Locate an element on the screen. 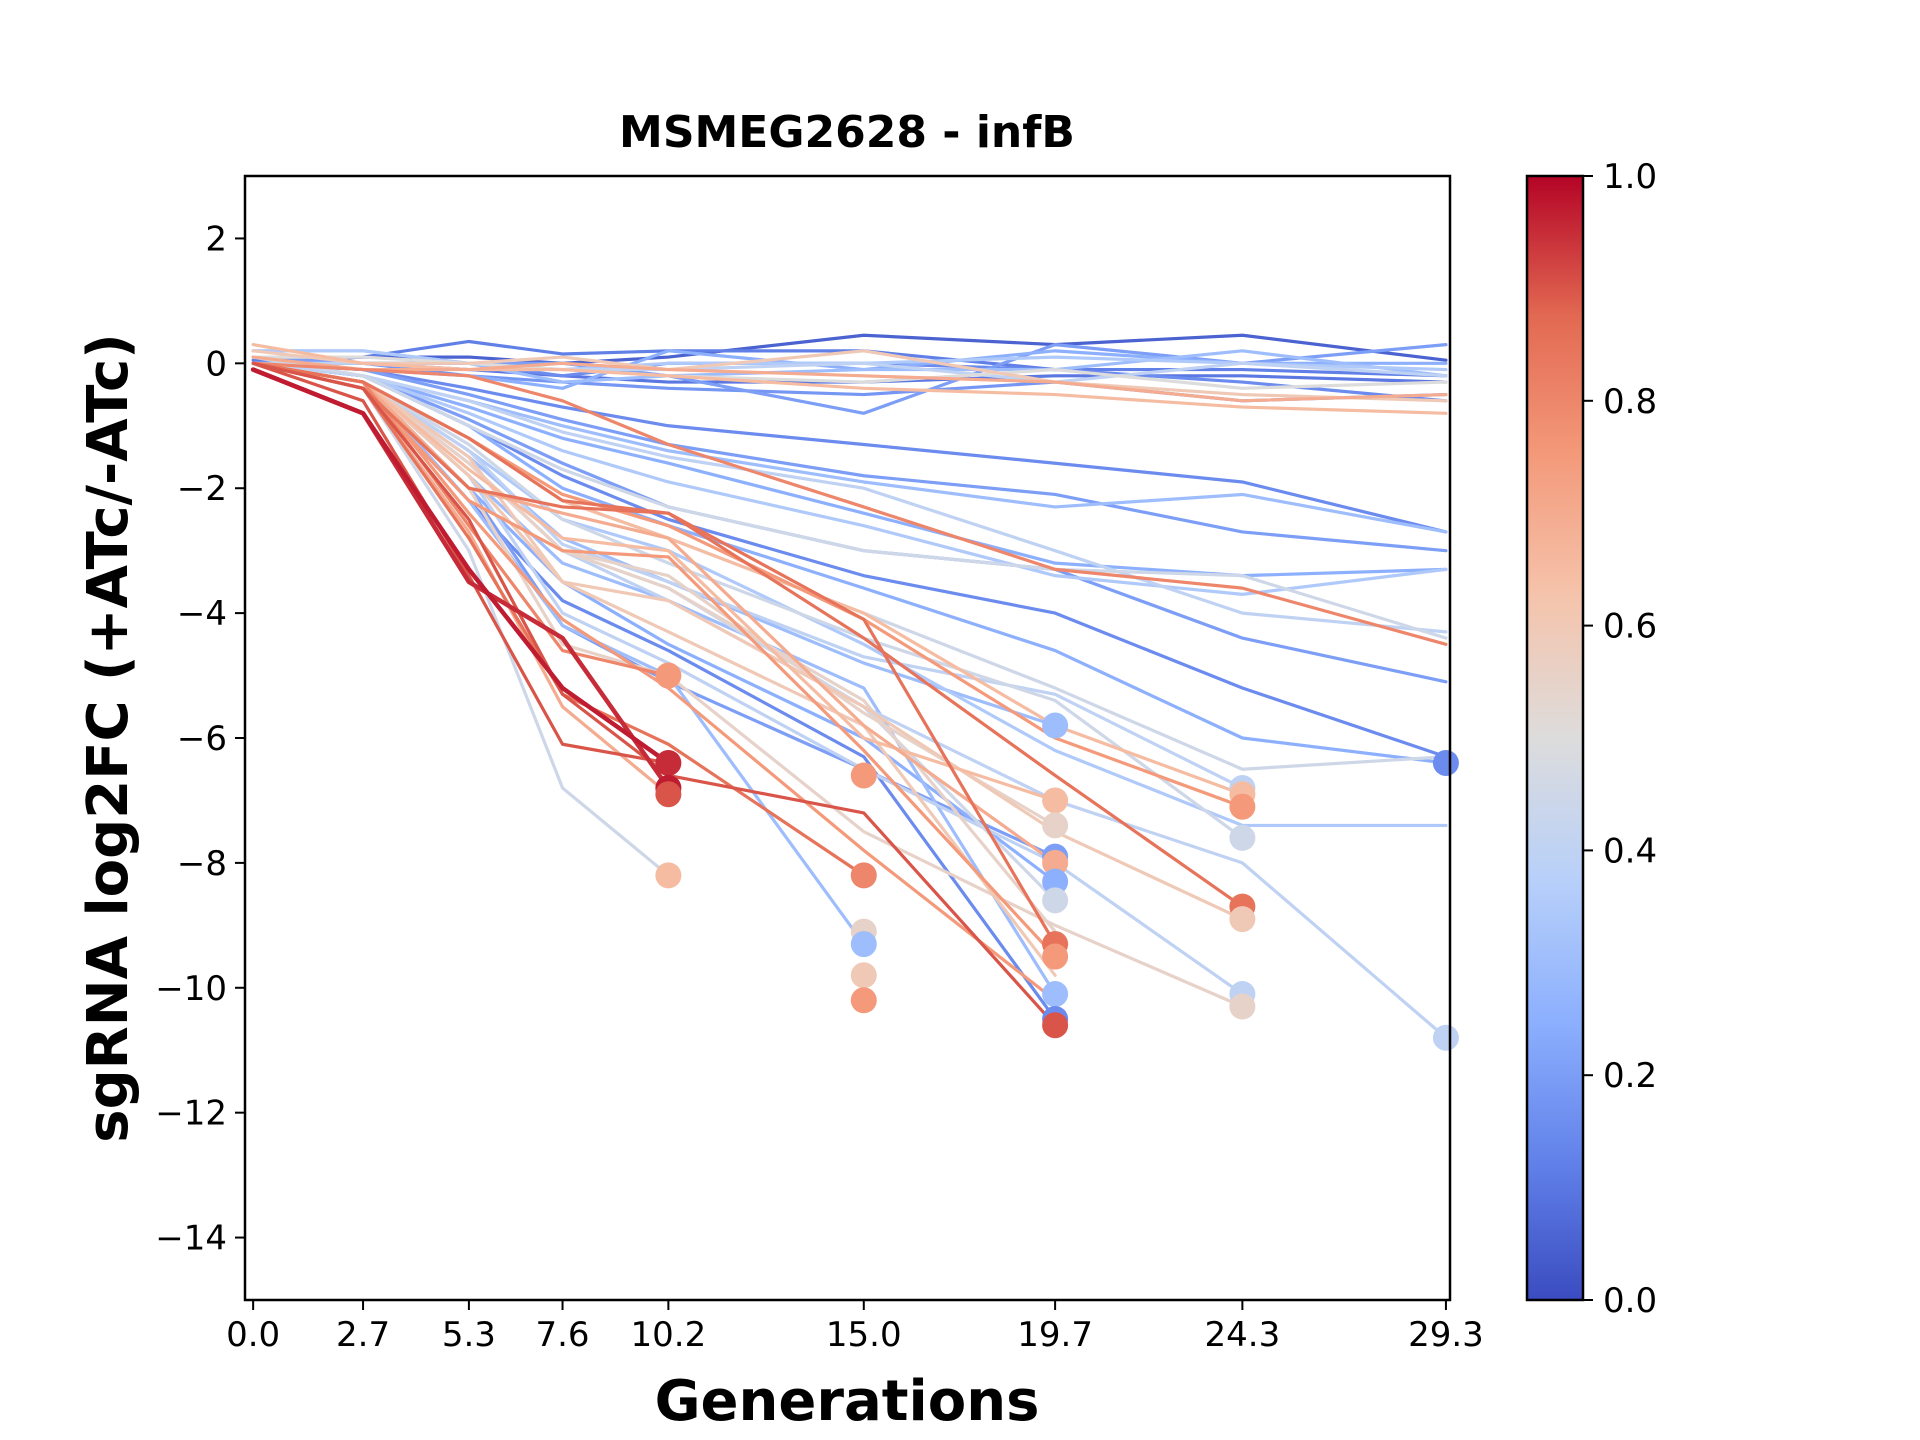 Image resolution: width=1920 pixels, height=1440 pixels. x-tick-label: 19.7 is located at coordinates (1055, 1335).